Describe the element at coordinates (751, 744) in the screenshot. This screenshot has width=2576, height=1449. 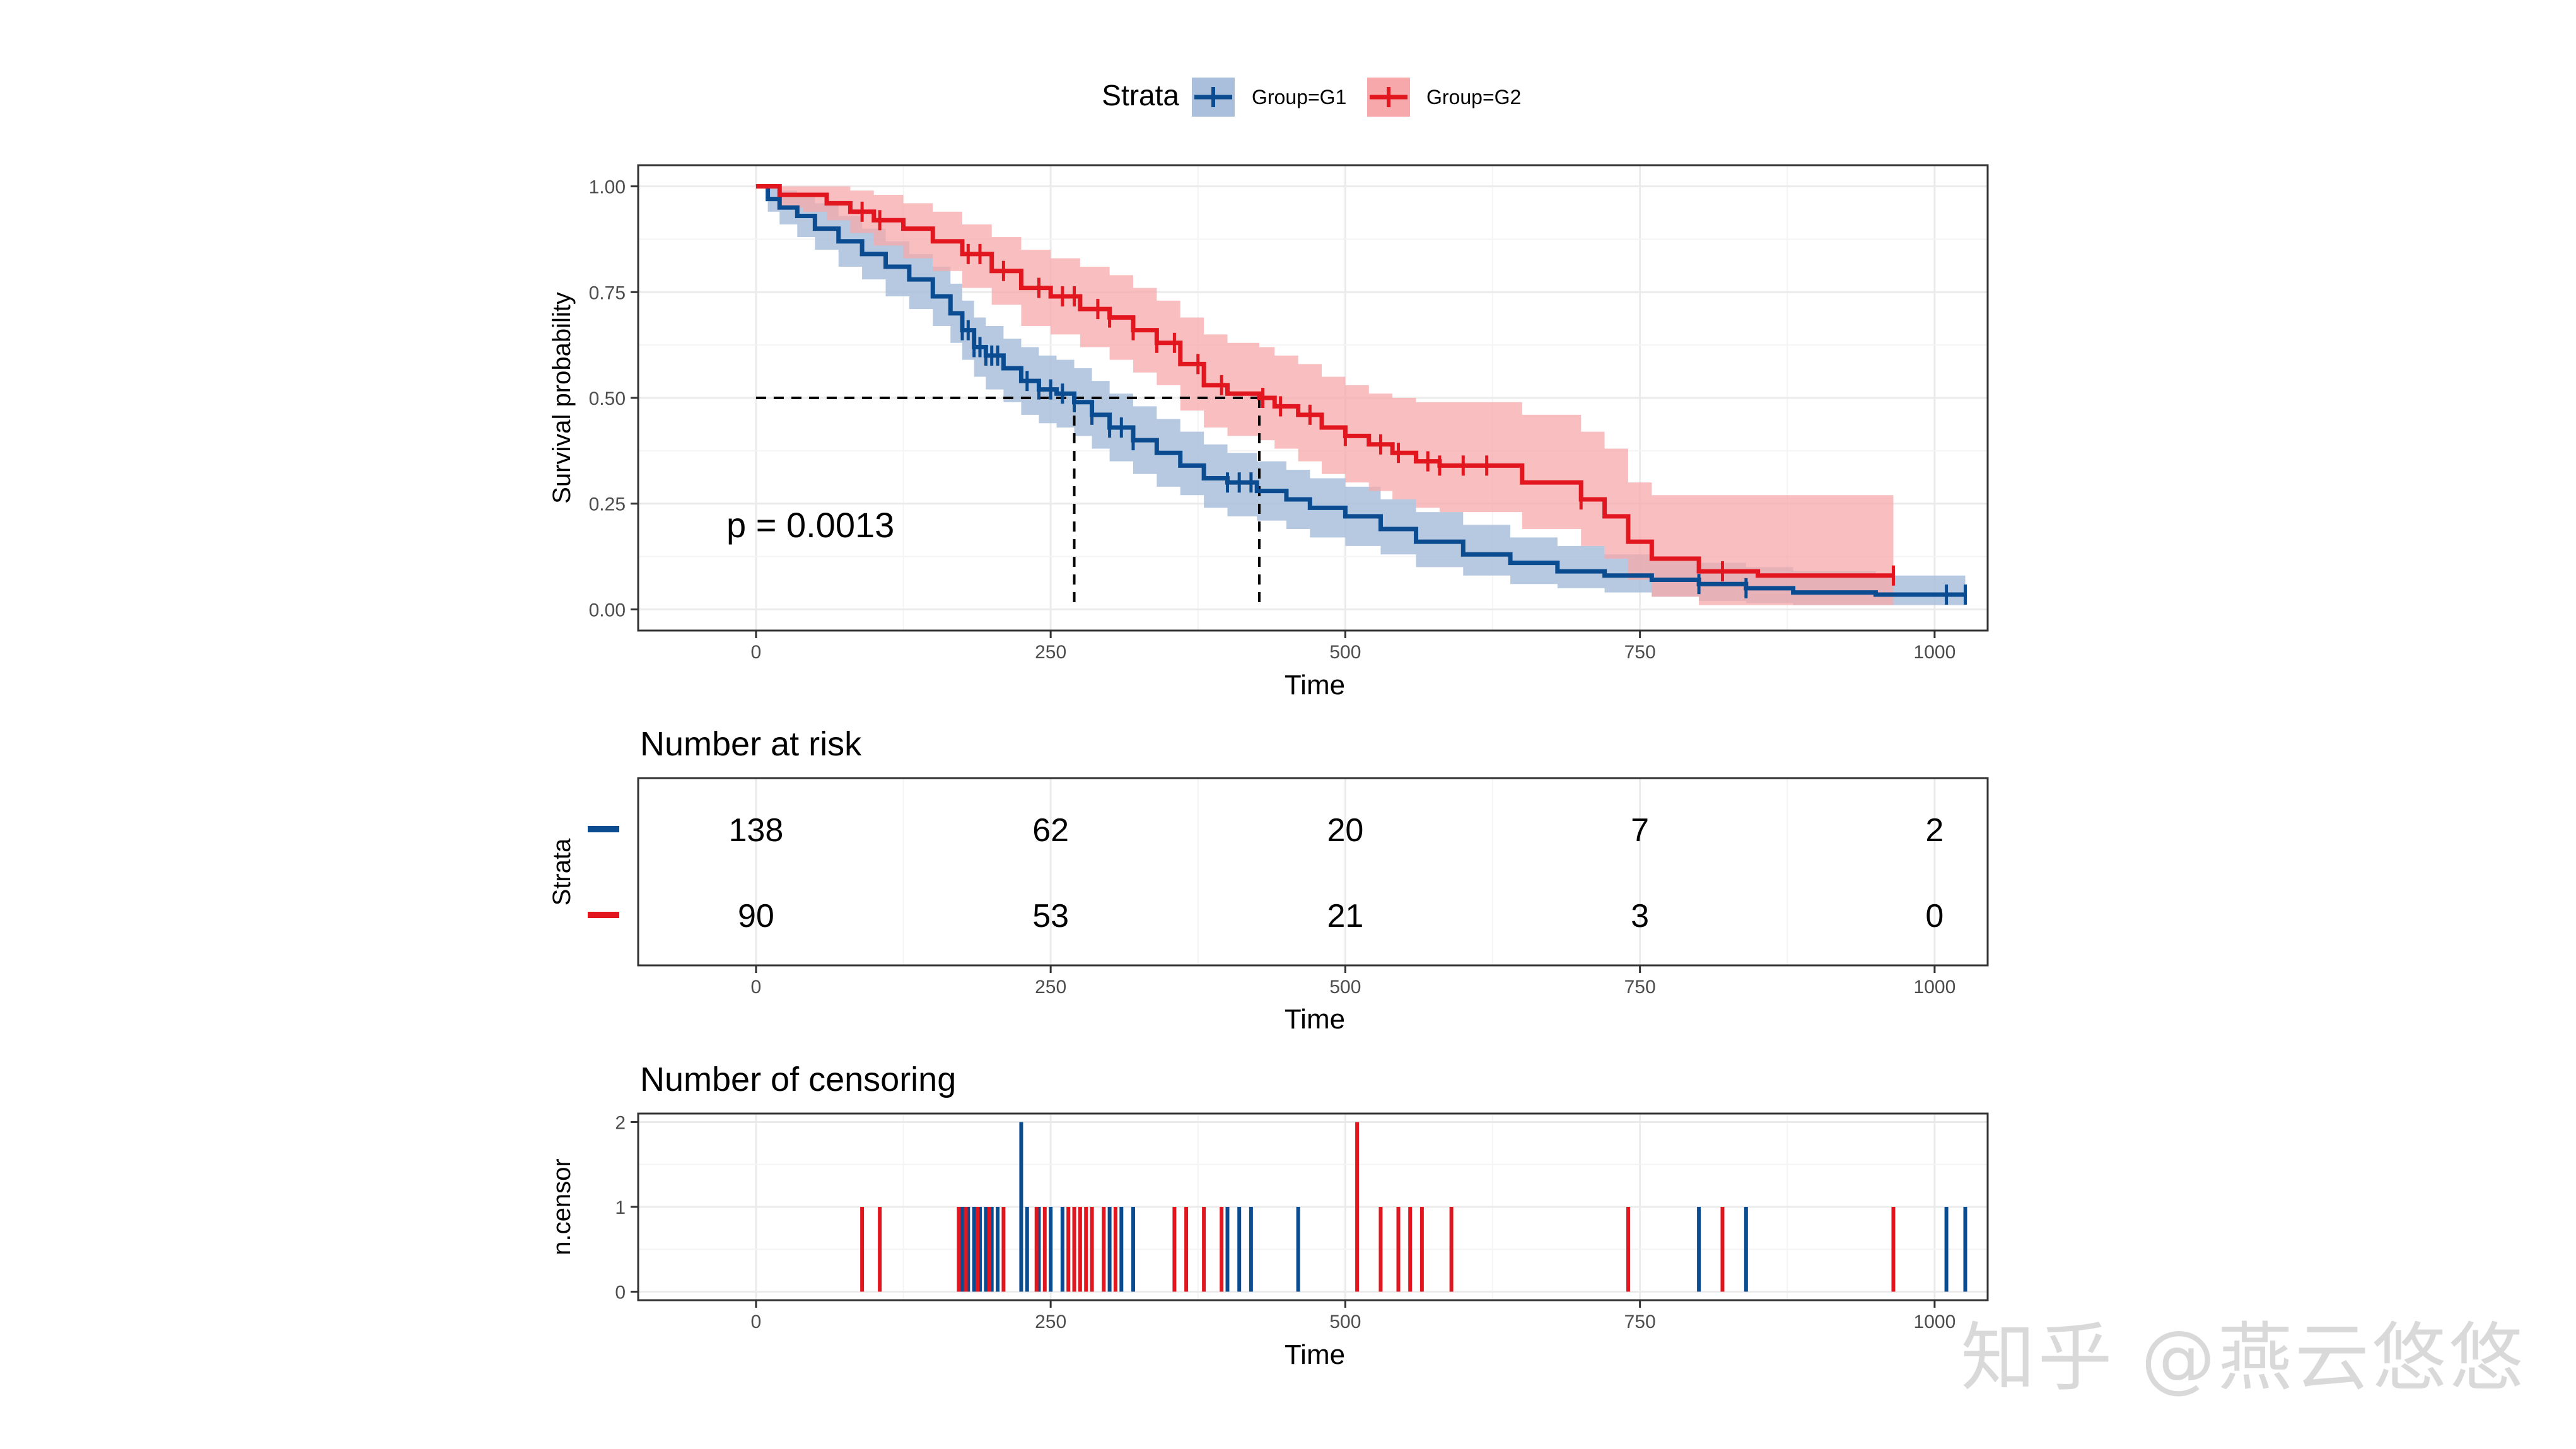
I see `risk-table-title: Number at risk` at that location.